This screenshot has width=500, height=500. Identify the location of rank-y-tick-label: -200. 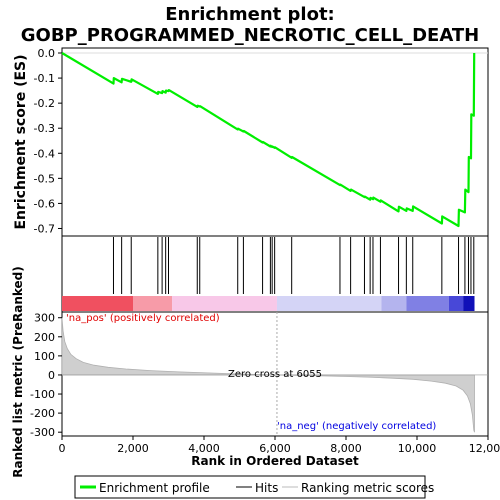
(42, 413).